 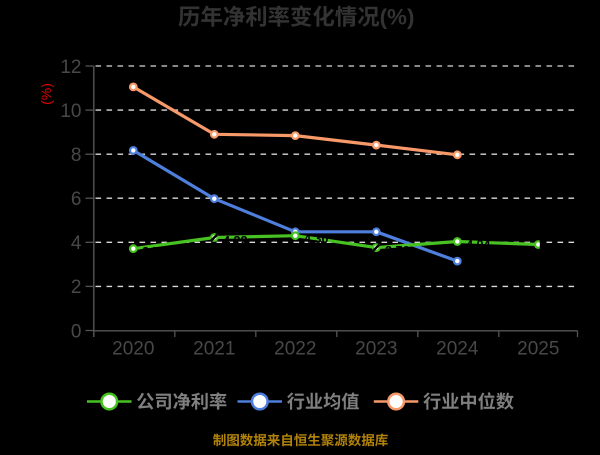 What do you see at coordinates (76, 155) in the screenshot?
I see `svg-text: 8` at bounding box center [76, 155].